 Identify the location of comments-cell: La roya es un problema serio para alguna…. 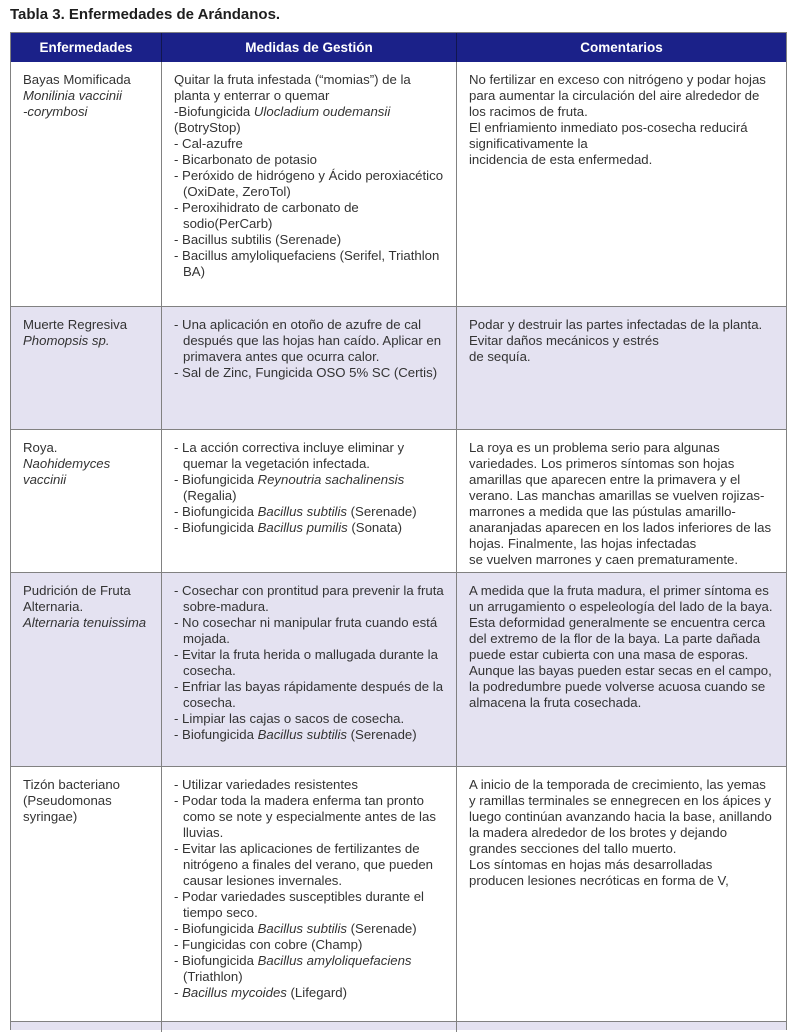
(620, 503).